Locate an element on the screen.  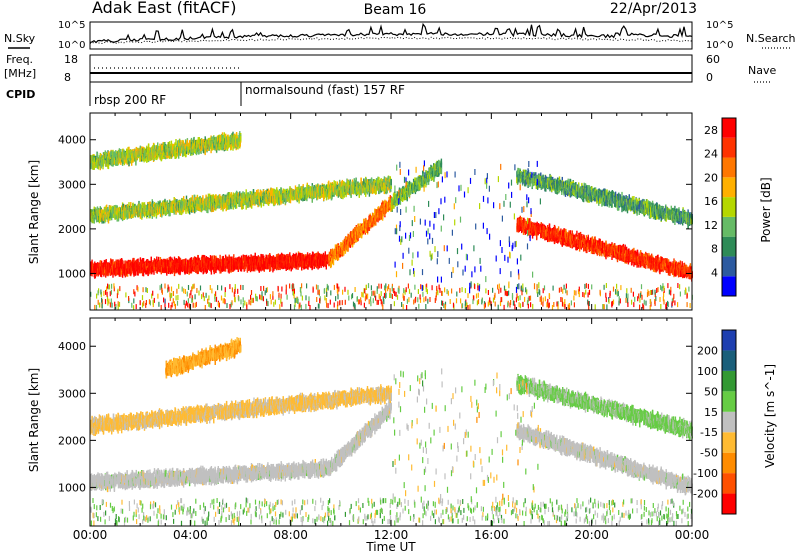
freq-left-tick-bottom: 8 is located at coordinates (67, 77).